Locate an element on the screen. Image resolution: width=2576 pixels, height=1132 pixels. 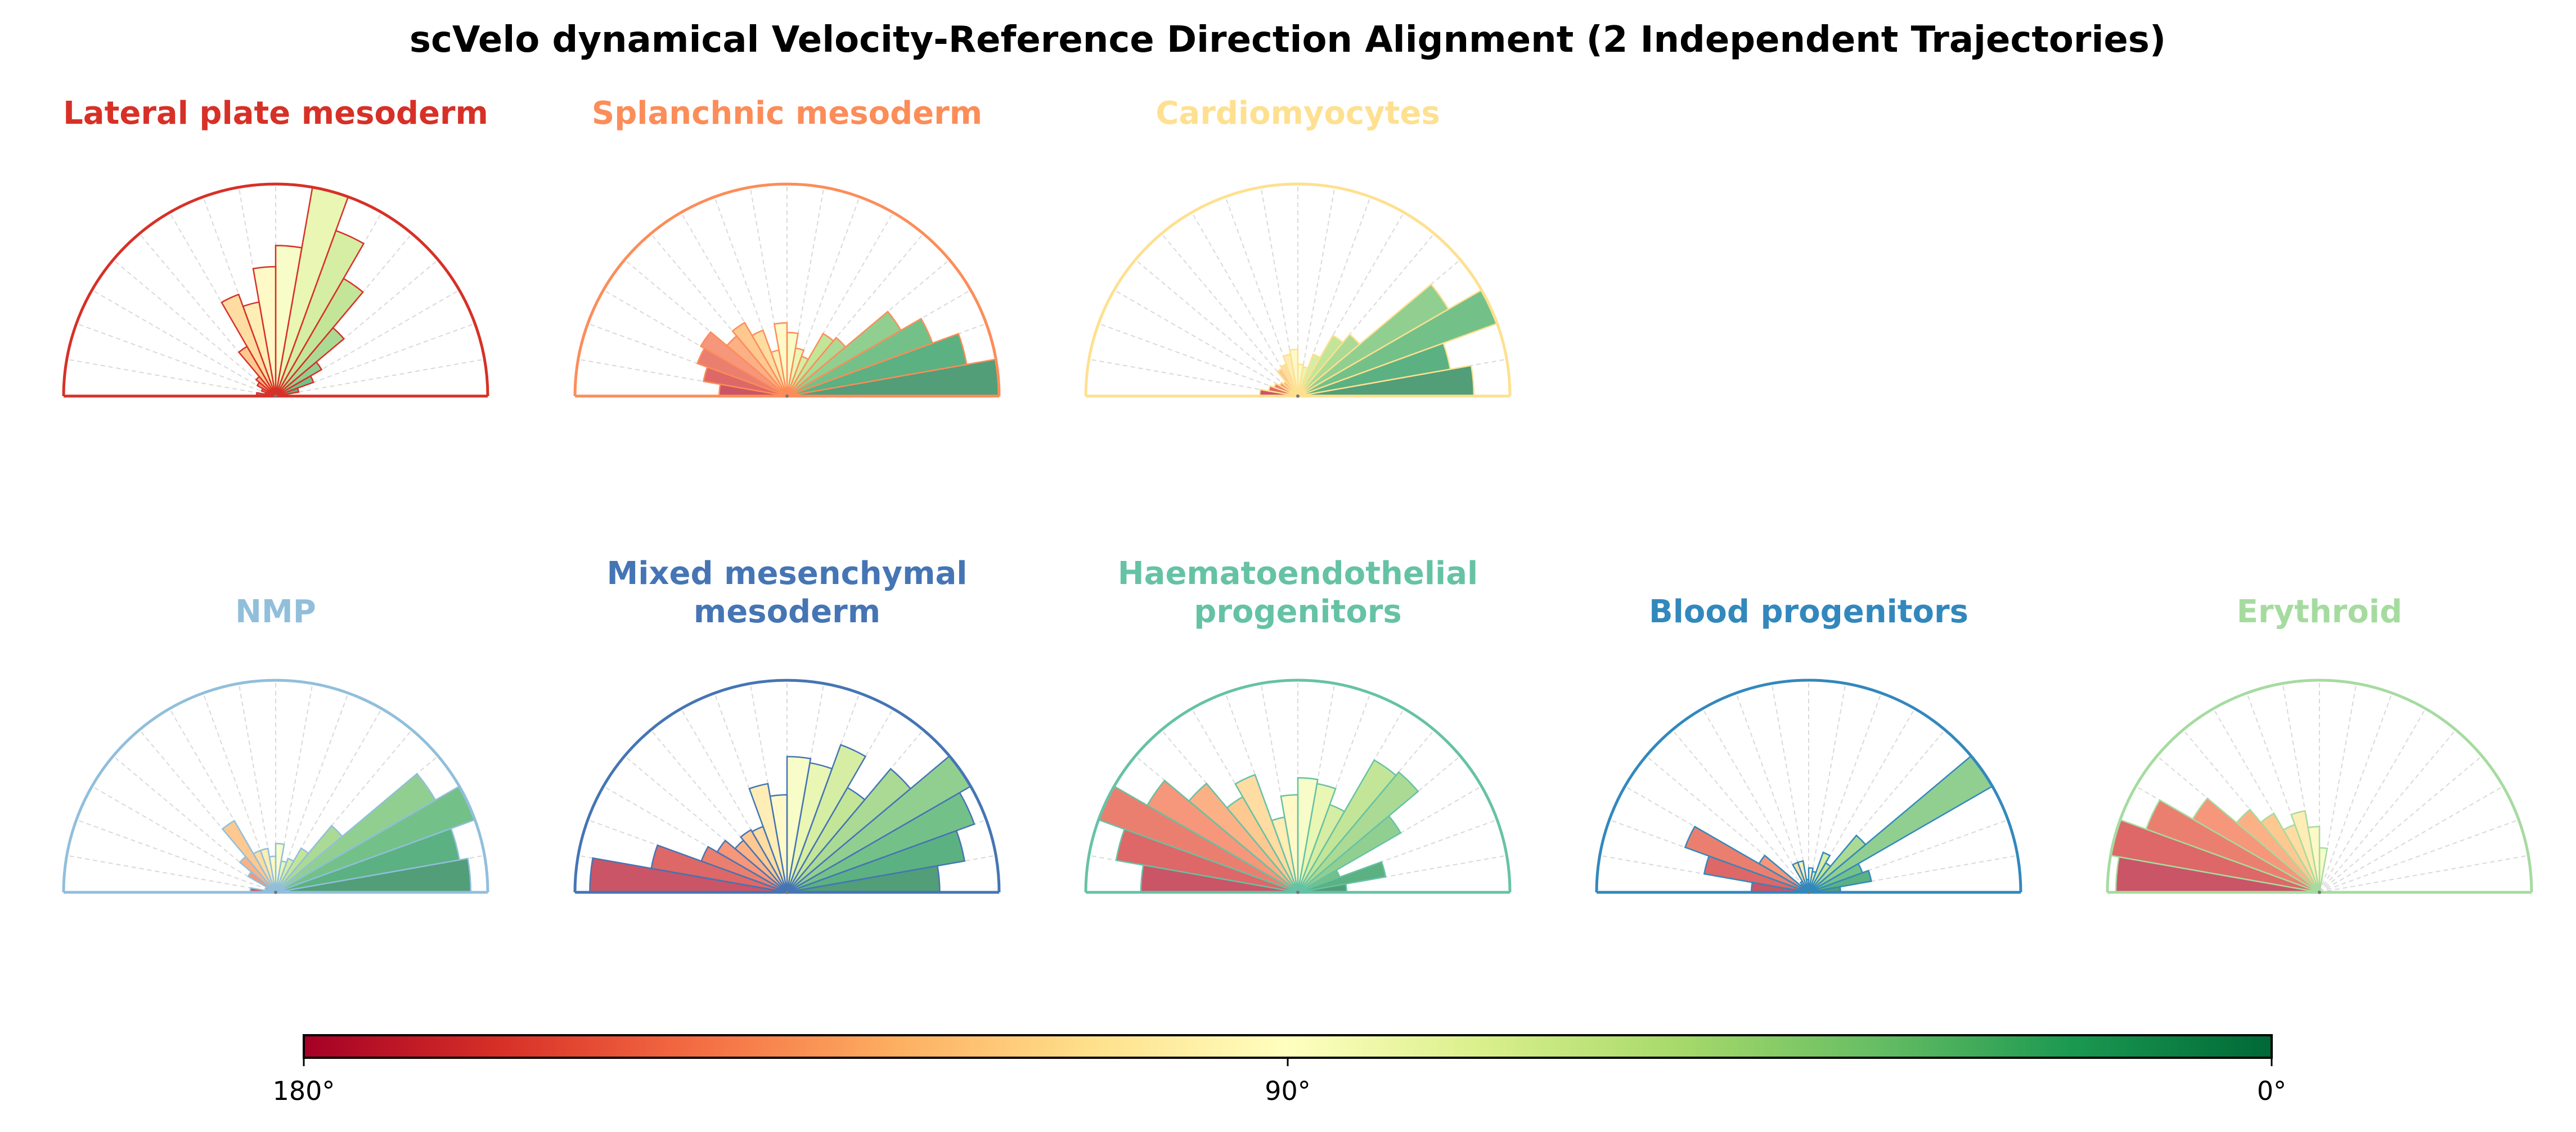
panel-title: mesoderm is located at coordinates (787, 612).